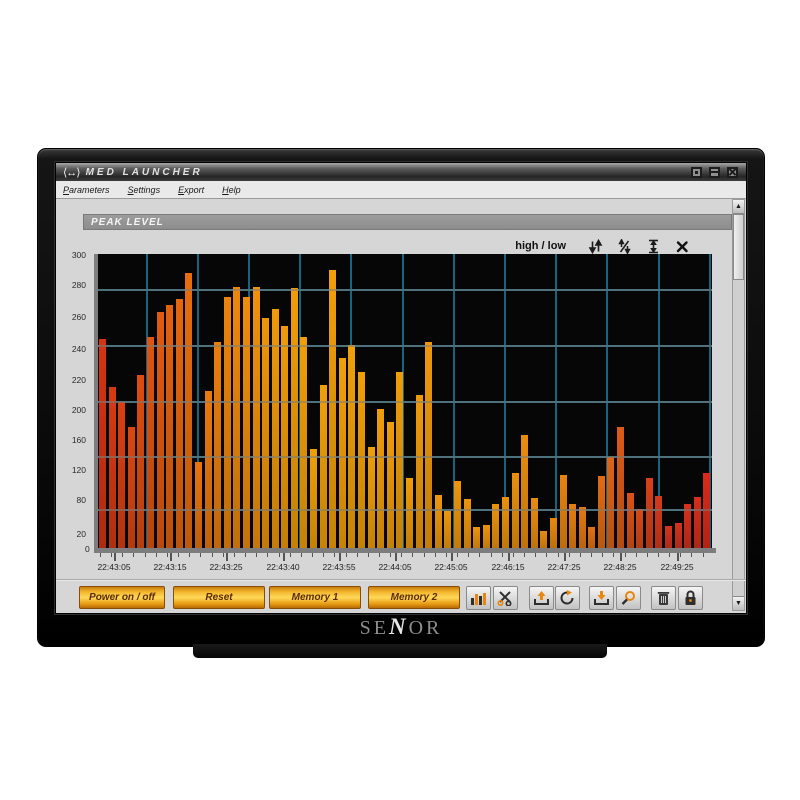 This screenshot has height=800, width=800. Describe the element at coordinates (414, 597) in the screenshot. I see `memory2-button: Memory 2` at that location.